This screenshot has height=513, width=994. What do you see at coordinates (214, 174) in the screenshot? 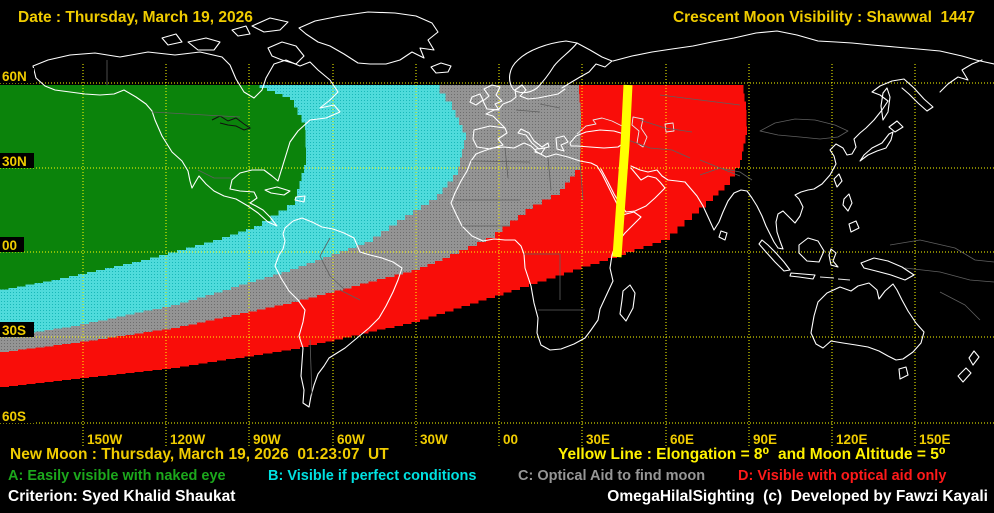
I see `border-us-mexico` at bounding box center [214, 174].